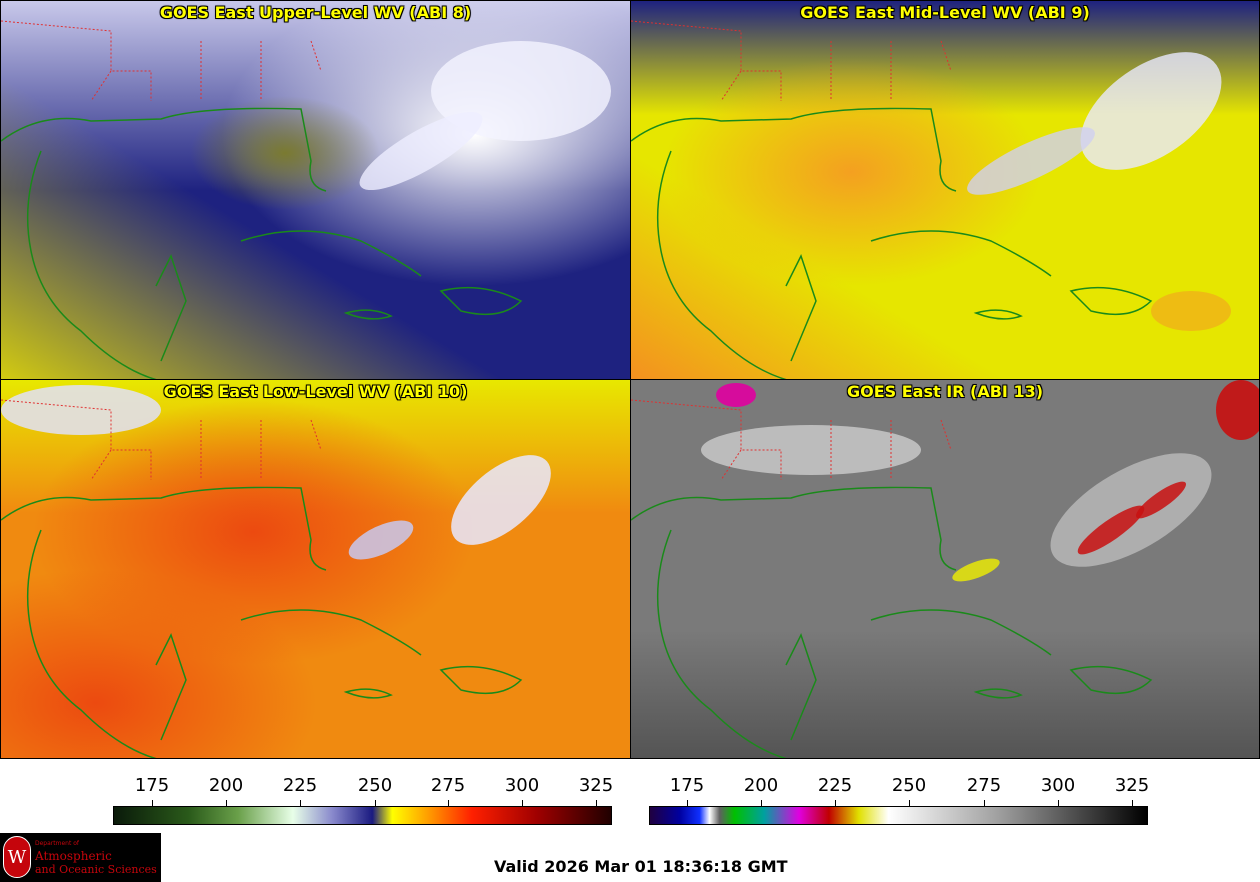  I want to click on ir-tick-label: 275, so click(984, 785).